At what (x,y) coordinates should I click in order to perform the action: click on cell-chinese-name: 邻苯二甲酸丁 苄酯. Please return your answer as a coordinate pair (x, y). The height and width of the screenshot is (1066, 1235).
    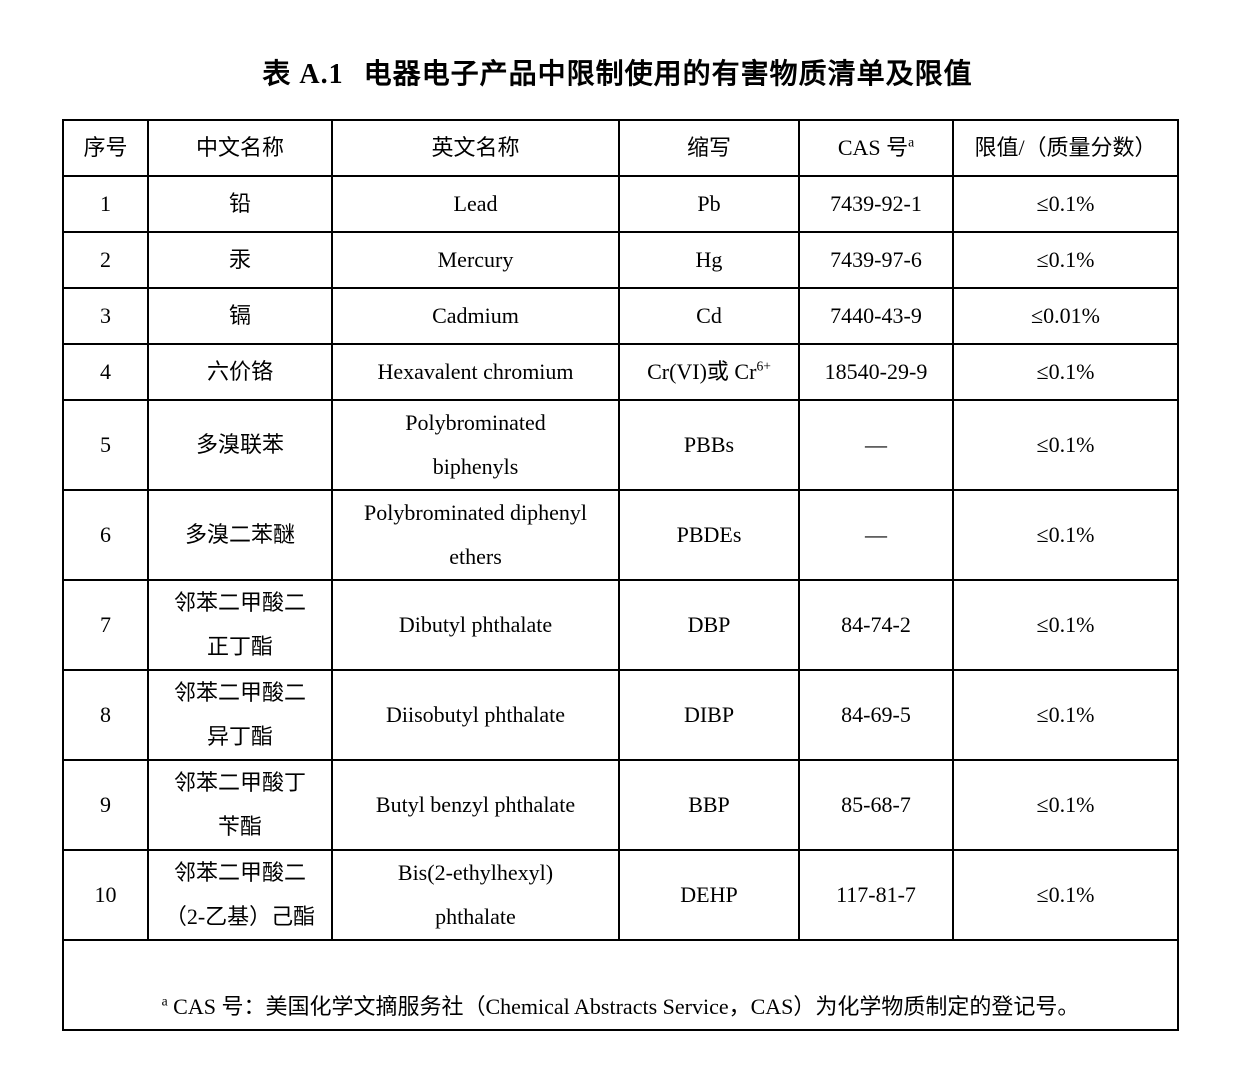
    Looking at the image, I should click on (240, 805).